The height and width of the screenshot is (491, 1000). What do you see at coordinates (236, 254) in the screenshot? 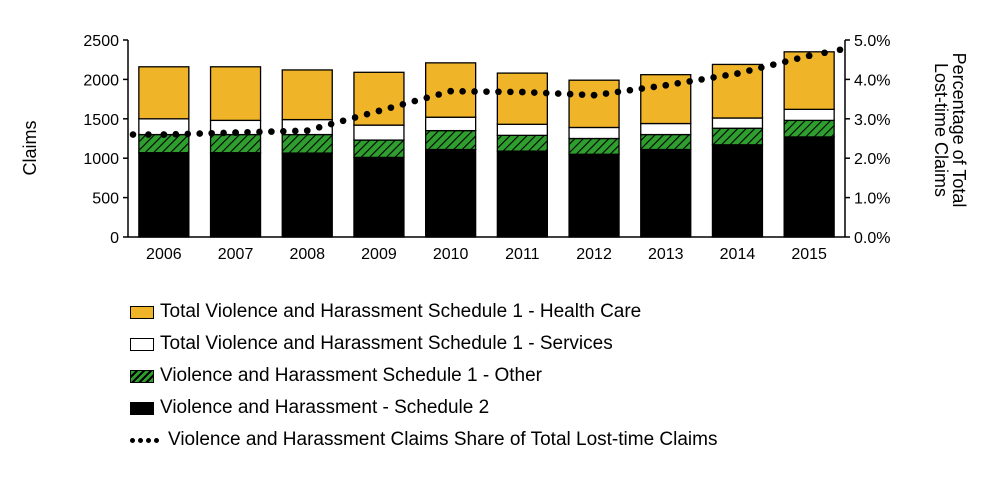
I see `x-tick-label-2007: 2007` at bounding box center [236, 254].